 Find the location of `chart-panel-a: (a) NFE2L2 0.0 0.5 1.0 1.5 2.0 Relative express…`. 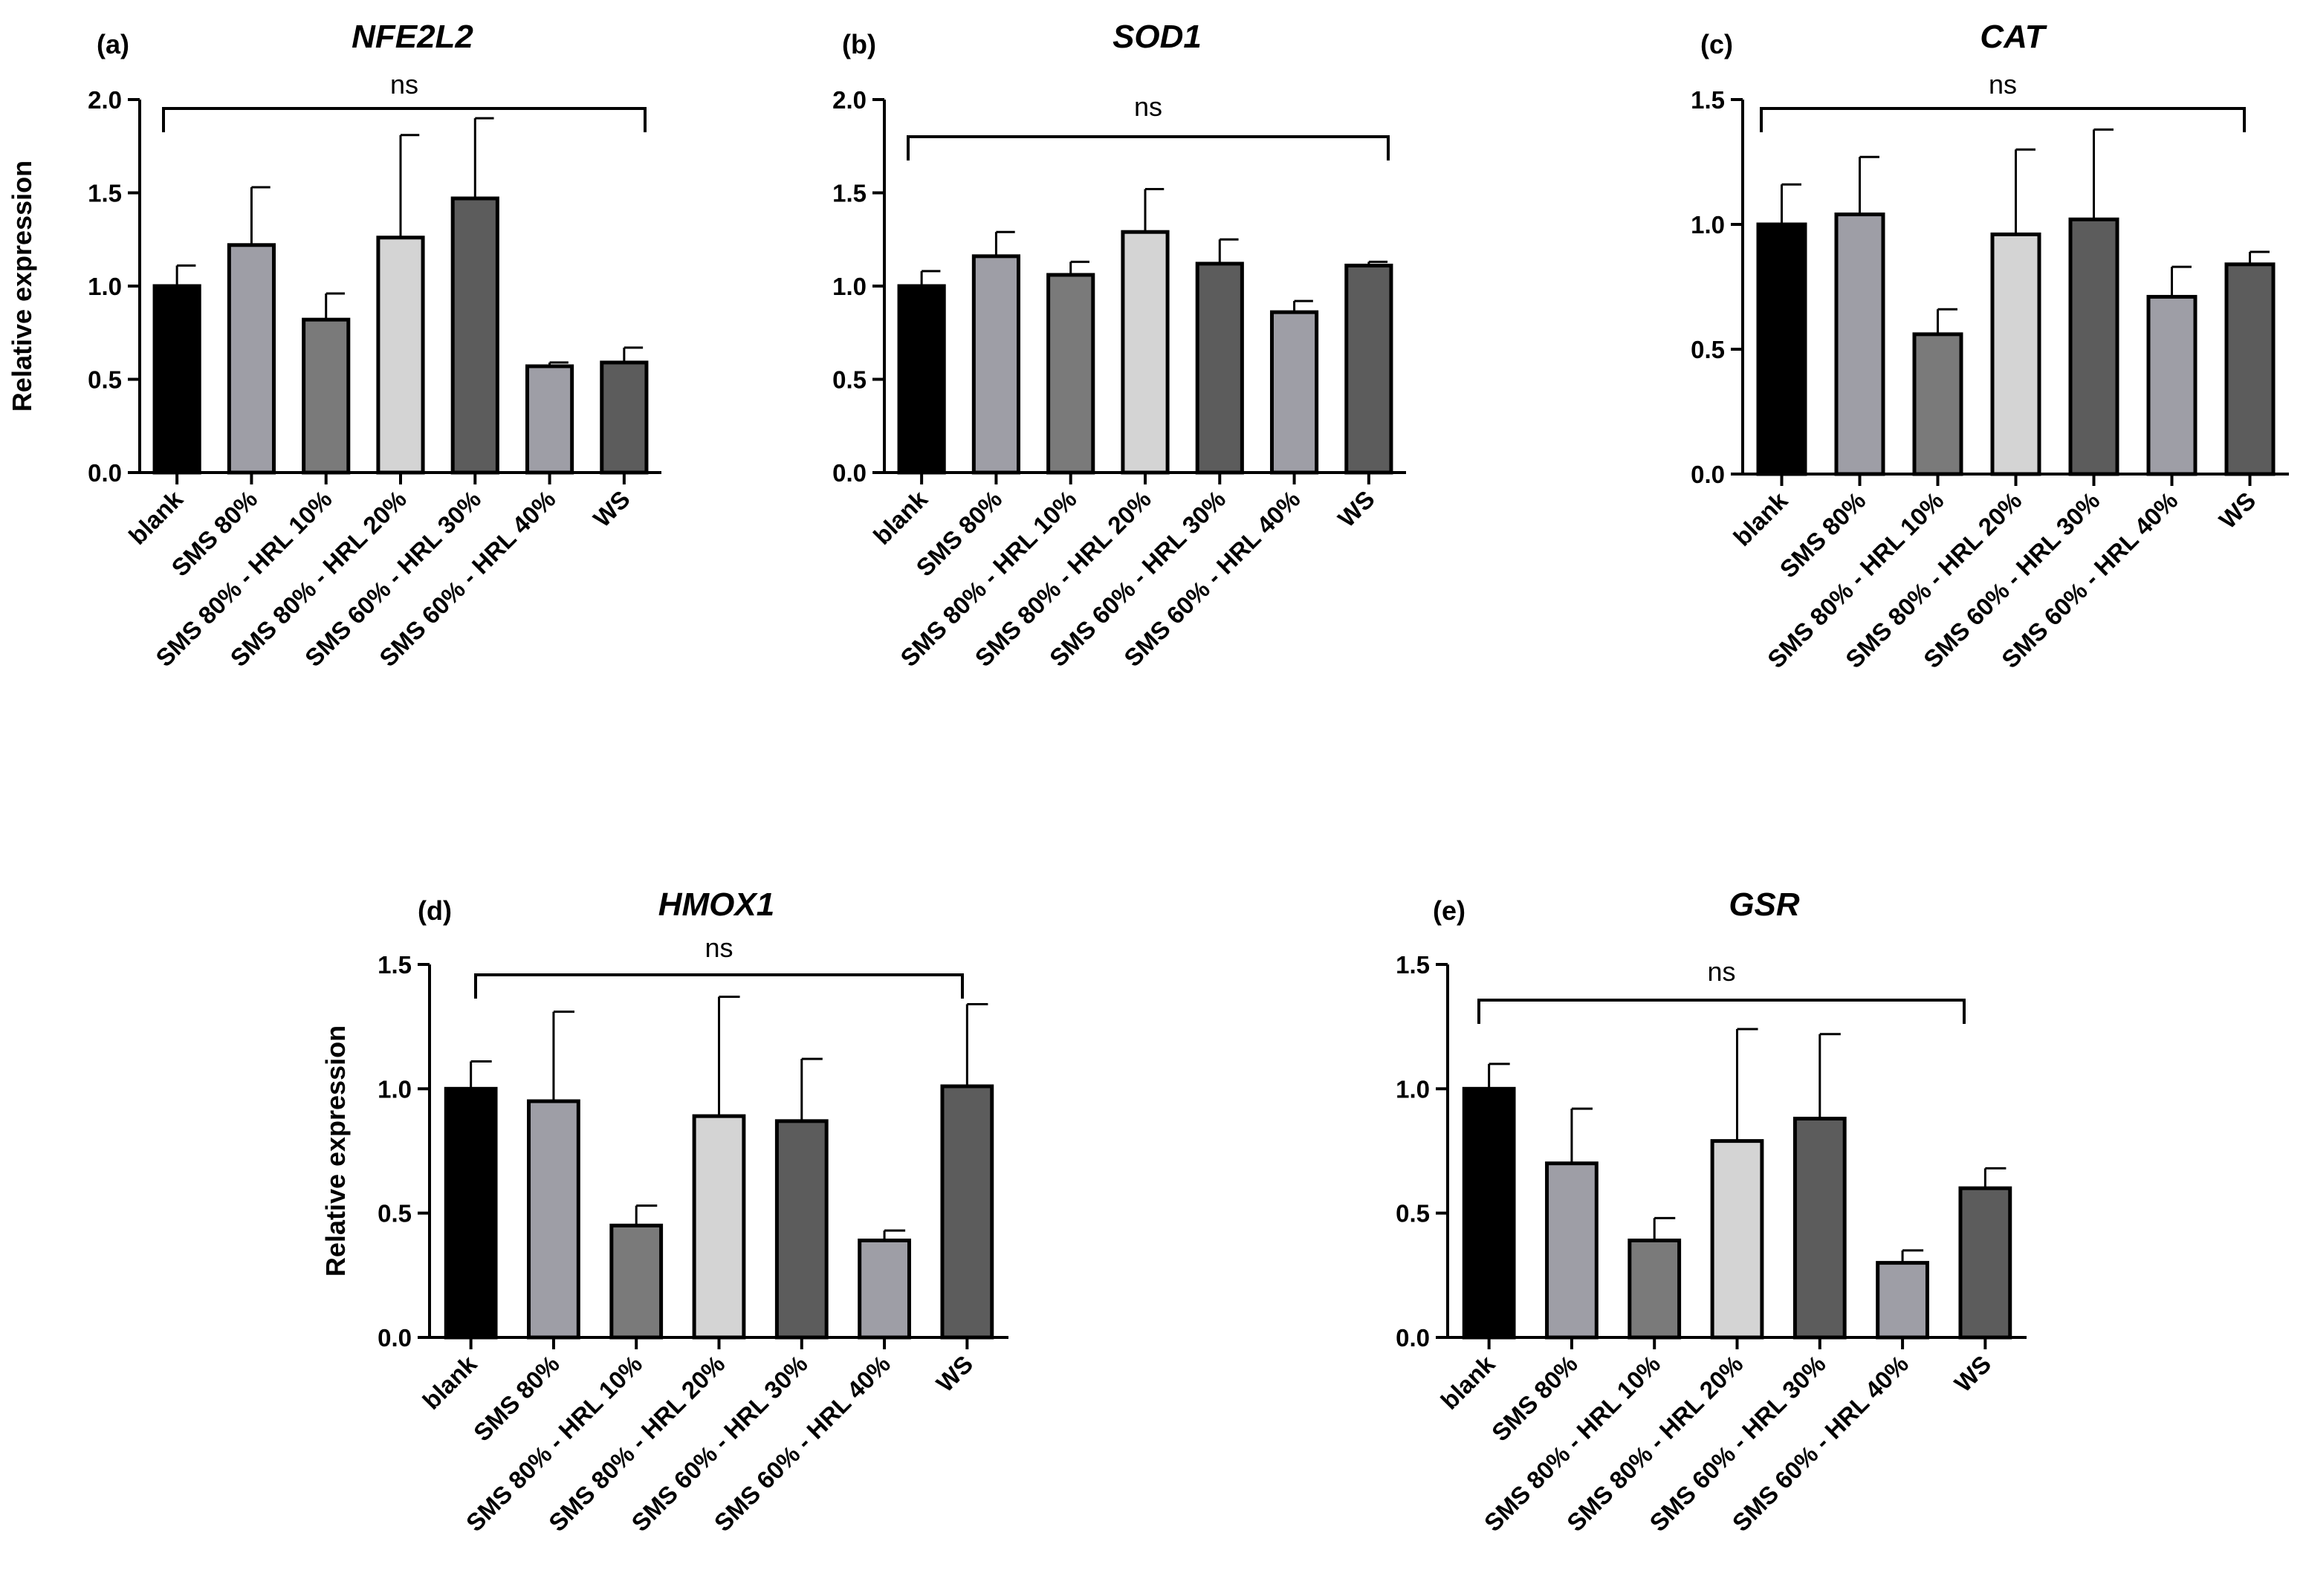

chart-panel-a: (a) NFE2L2 0.0 0.5 1.0 1.5 2.0 Relative express… is located at coordinates (334, 346).